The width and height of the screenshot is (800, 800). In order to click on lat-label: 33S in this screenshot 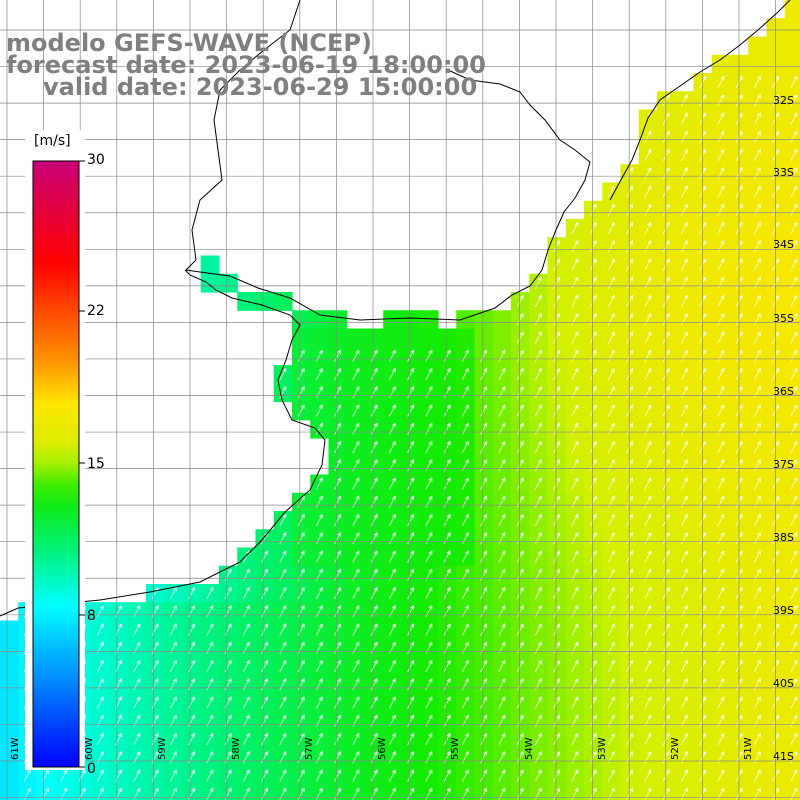, I will do `click(783, 172)`.